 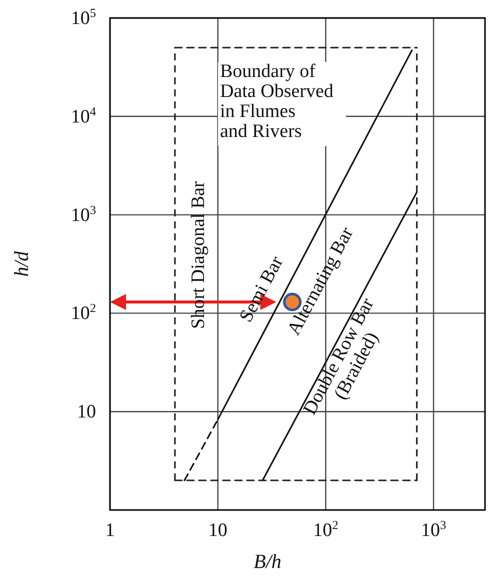 What do you see at coordinates (86, 412) in the screenshot?
I see `y-tick-label: 10` at bounding box center [86, 412].